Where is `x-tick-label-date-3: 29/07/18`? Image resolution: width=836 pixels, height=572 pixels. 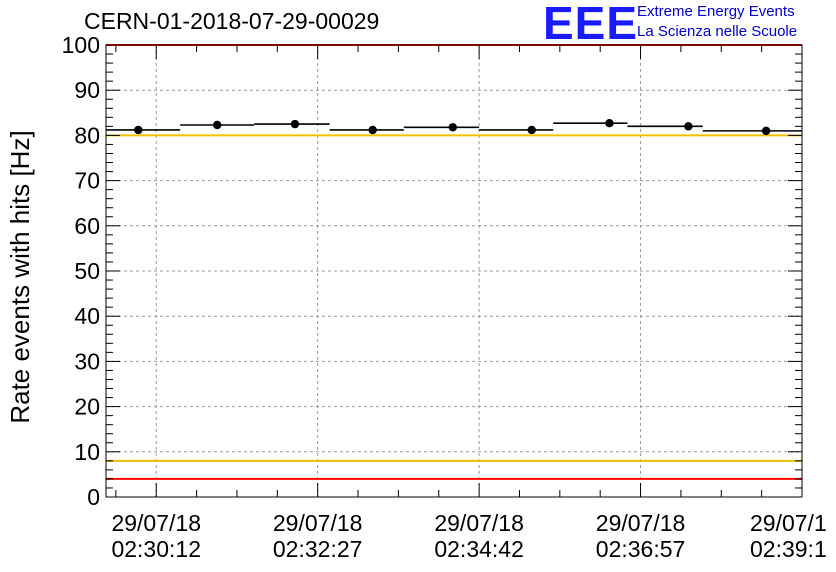 x-tick-label-date-3: 29/07/18 is located at coordinates (641, 523).